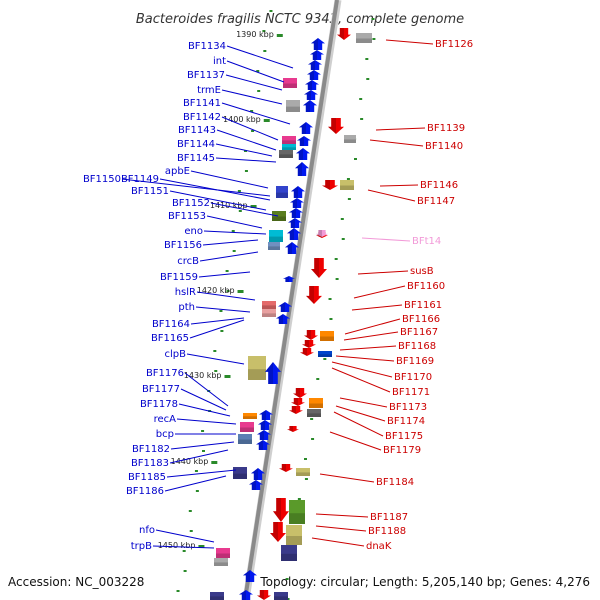  What do you see at coordinates (150, 191) in the screenshot?
I see `gene-label-left: BF1151` at bounding box center [150, 191].